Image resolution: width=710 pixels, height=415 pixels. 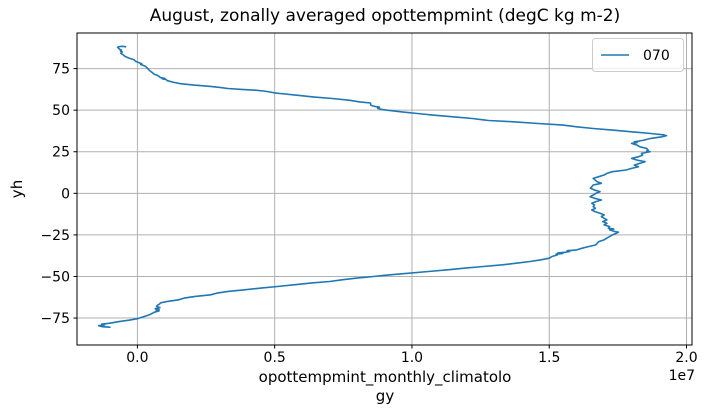 What do you see at coordinates (682, 376) in the screenshot?
I see `x-axis-offset-text: 1e7` at bounding box center [682, 376].